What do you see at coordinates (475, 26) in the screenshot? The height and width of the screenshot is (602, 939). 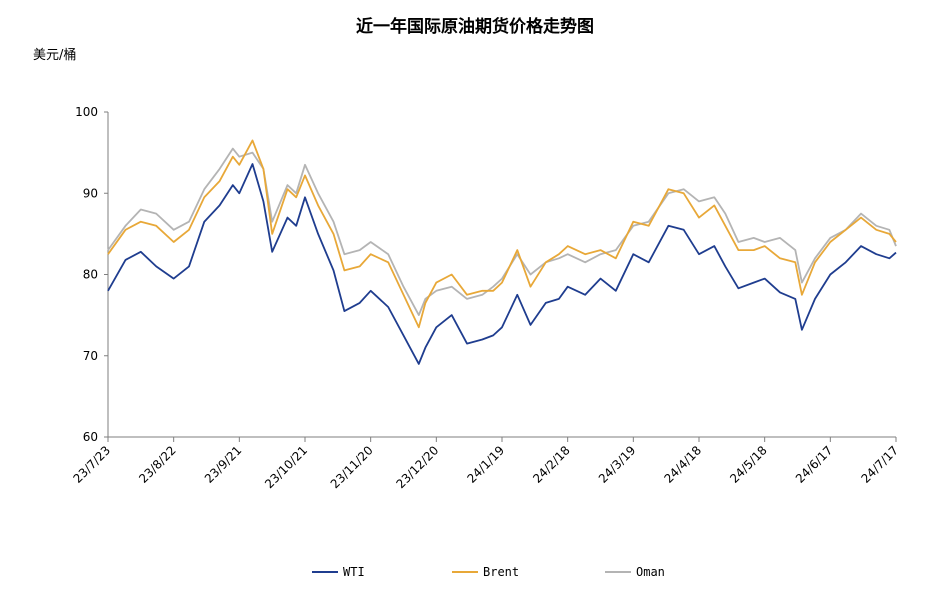 I see `chart-title: 近一年国际原油期货价格走势图` at bounding box center [475, 26].